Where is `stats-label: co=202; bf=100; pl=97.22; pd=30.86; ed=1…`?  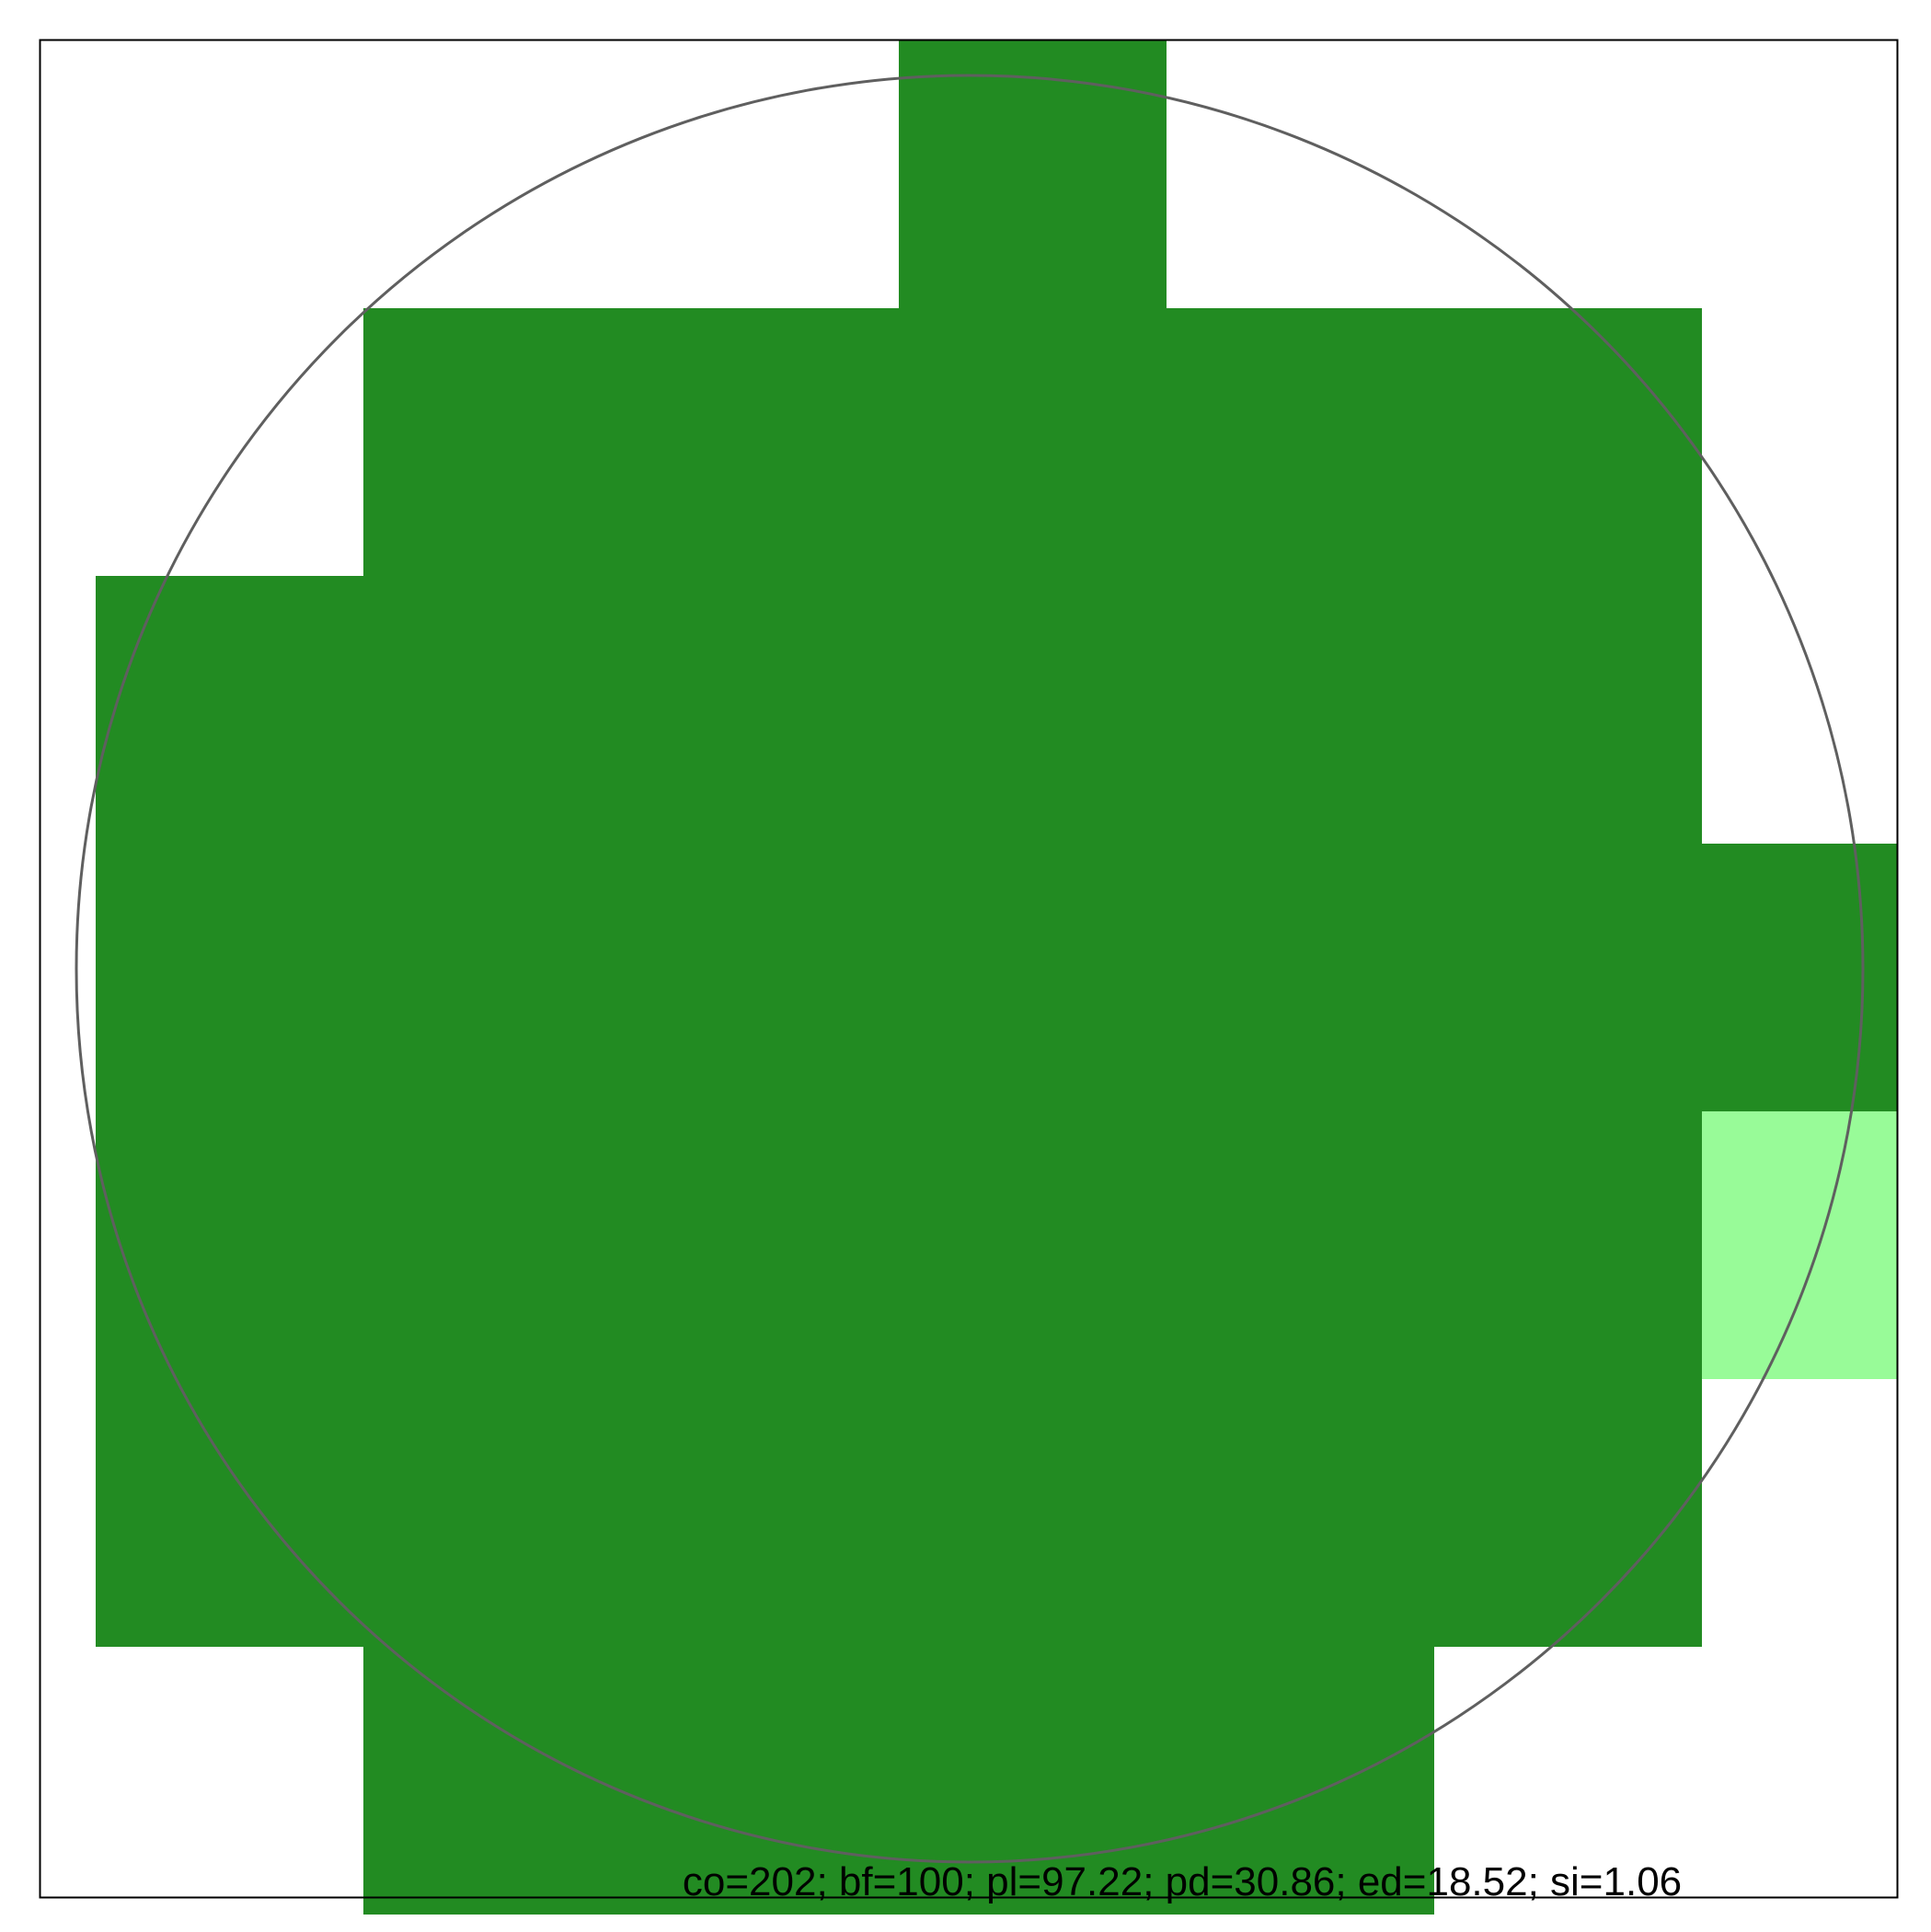 stats-label: co=202; bf=100; pl=97.22; pd=30.86; ed=1… is located at coordinates (1183, 1881).